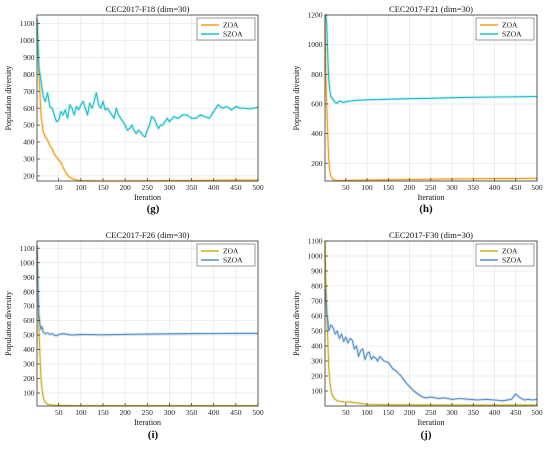 Image resolution: width=550 pixels, height=453 pixels. What do you see at coordinates (153, 435) in the screenshot?
I see `panel-label: (i)` at bounding box center [153, 435].